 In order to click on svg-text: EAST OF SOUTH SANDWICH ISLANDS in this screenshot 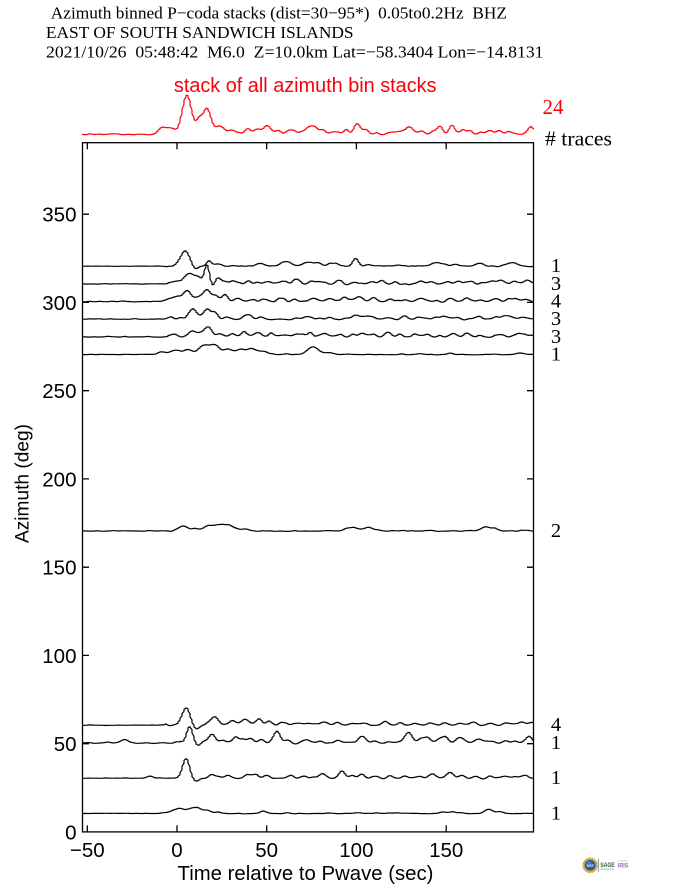, I will do `click(200, 32)`.